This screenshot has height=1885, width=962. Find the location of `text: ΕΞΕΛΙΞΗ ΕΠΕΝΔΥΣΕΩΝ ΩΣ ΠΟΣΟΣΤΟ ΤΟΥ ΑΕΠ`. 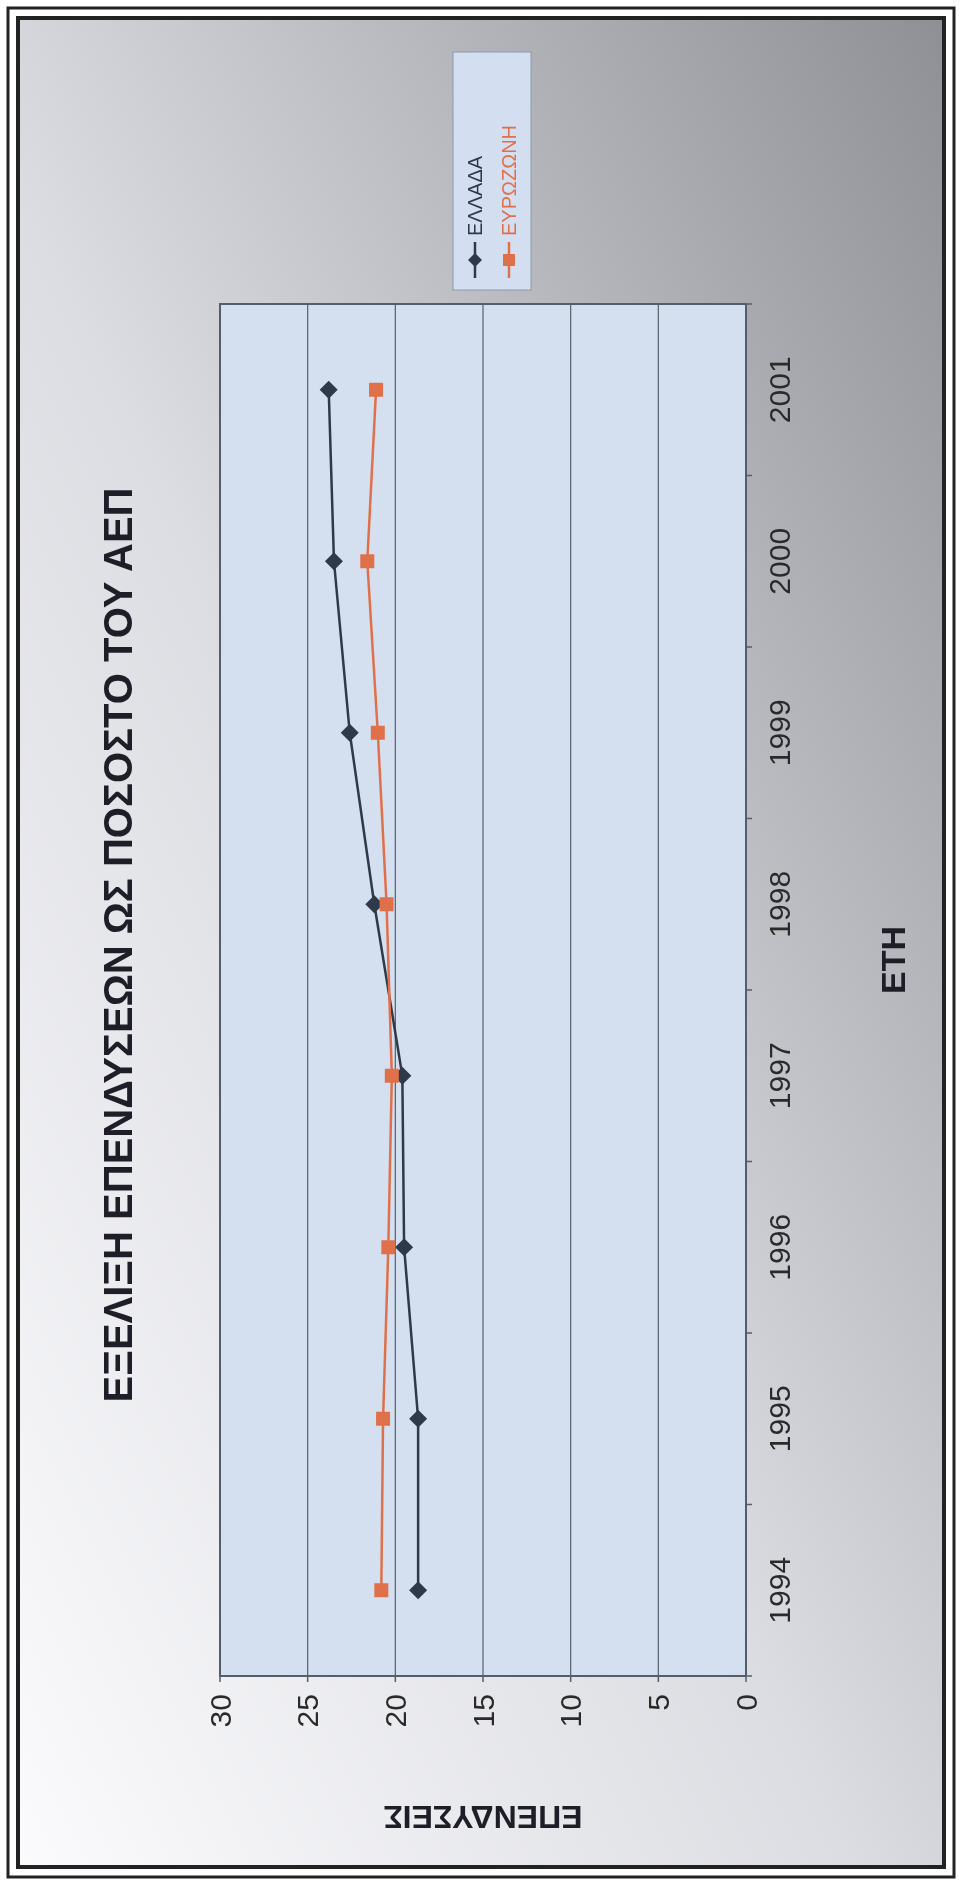

text: ΕΞΕΛΙΞΗ ΕΠΕΝΔΥΣΕΩΝ ΩΣ ΠΟΣΟΣΤΟ ΤΟΥ ΑΕΠ is located at coordinates (118, 945).